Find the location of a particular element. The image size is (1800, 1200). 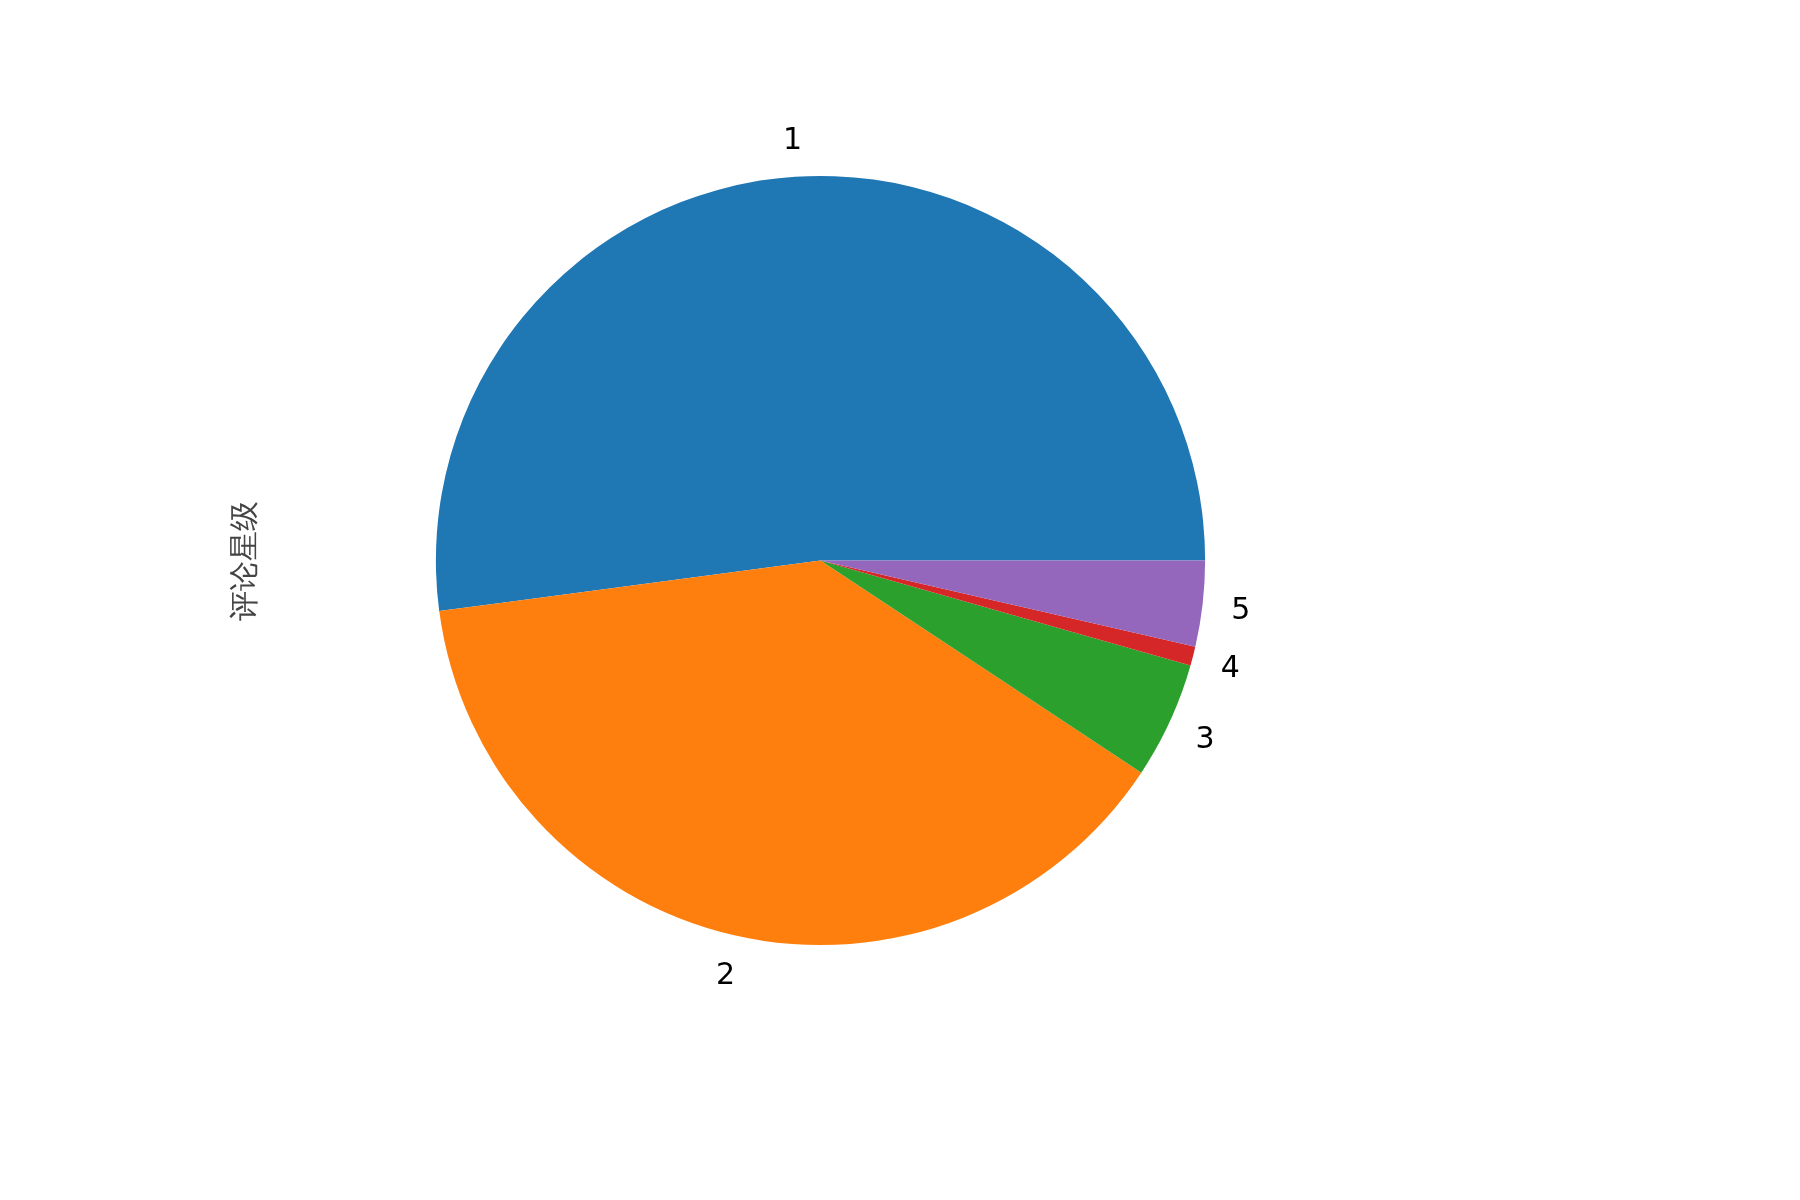

slice-label: 3 is located at coordinates (1205, 738).